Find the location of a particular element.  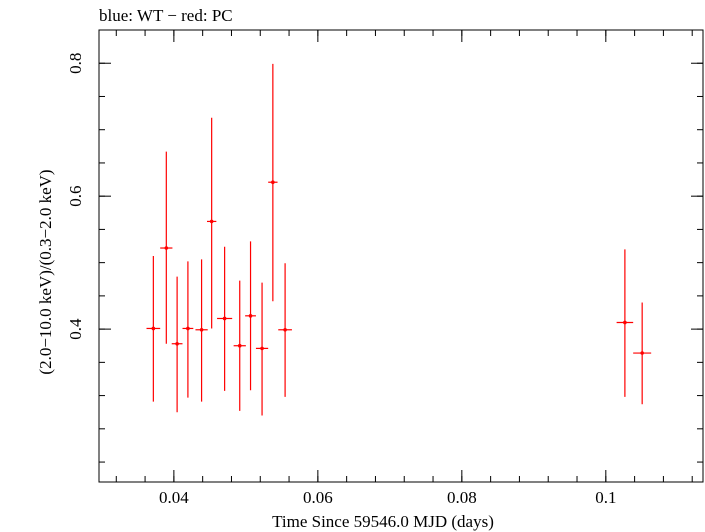

x-axis-tick-labels: 0.04 0.06 0.08 0.1 is located at coordinates (387, 497).